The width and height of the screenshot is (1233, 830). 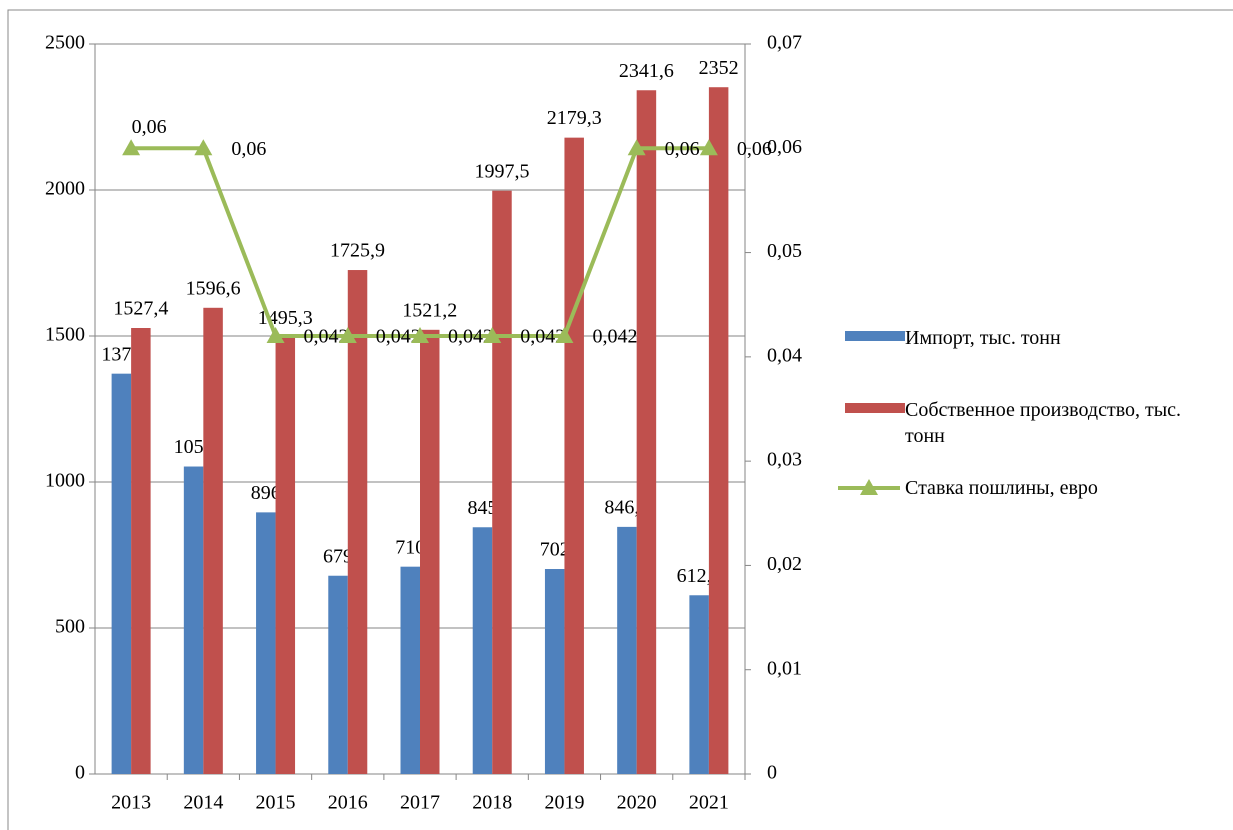 I want to click on data-label: 845, so click(x=482, y=508).